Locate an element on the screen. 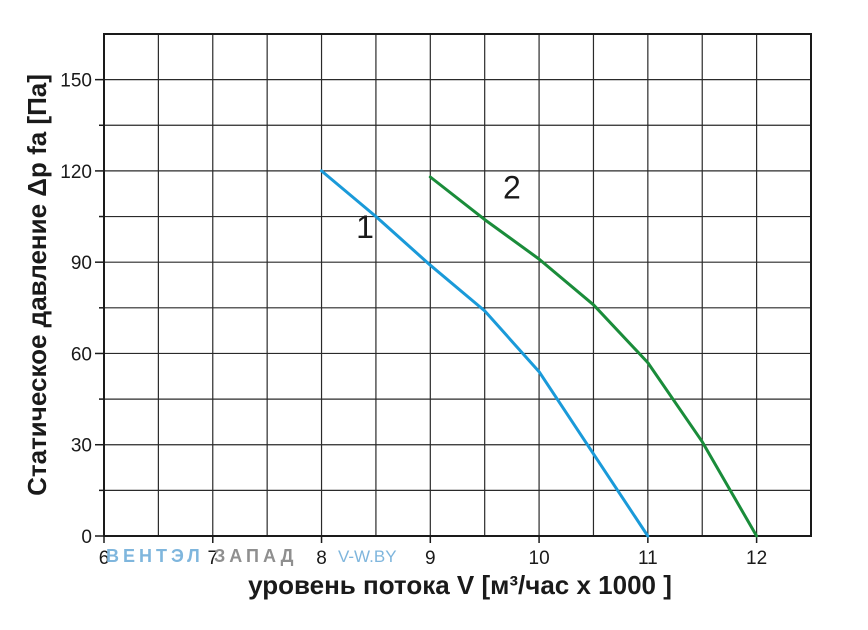 Image resolution: width=868 pixels, height=630 pixels. y-tick-label: 150 is located at coordinates (76, 81).